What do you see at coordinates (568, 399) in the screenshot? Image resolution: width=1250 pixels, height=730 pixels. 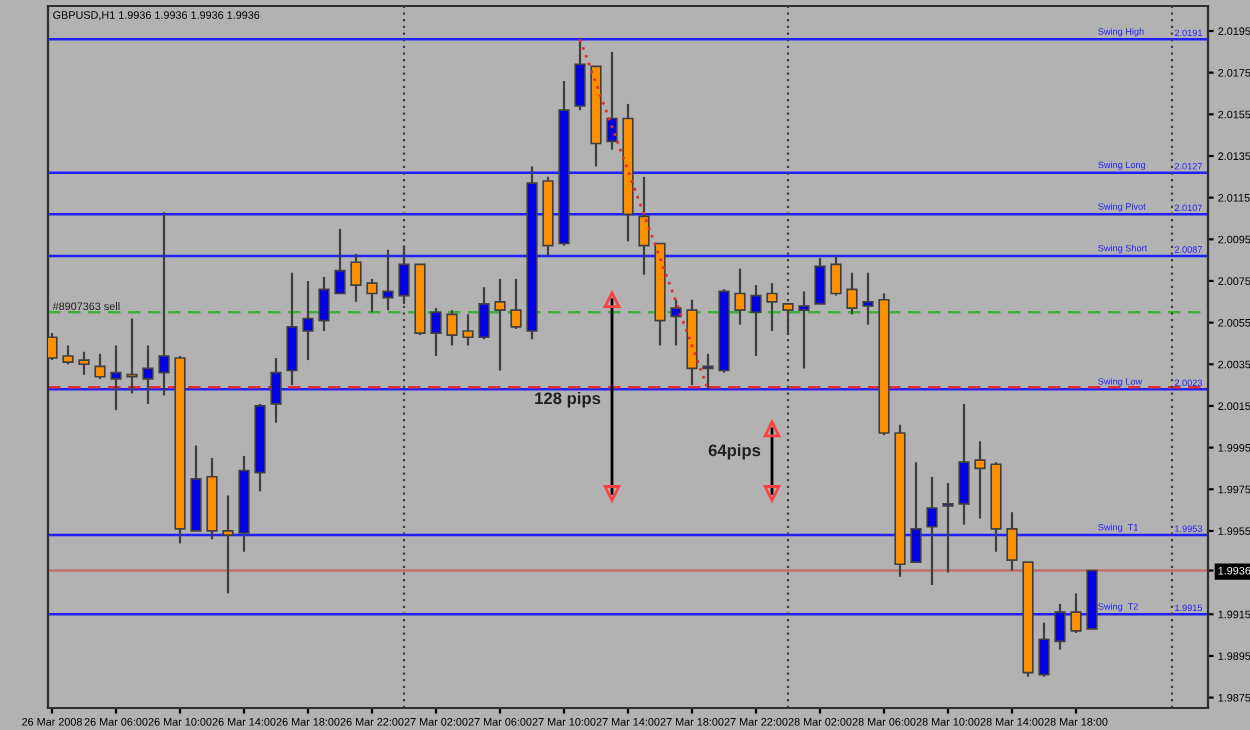 I see `annotation: 128 pips` at bounding box center [568, 399].